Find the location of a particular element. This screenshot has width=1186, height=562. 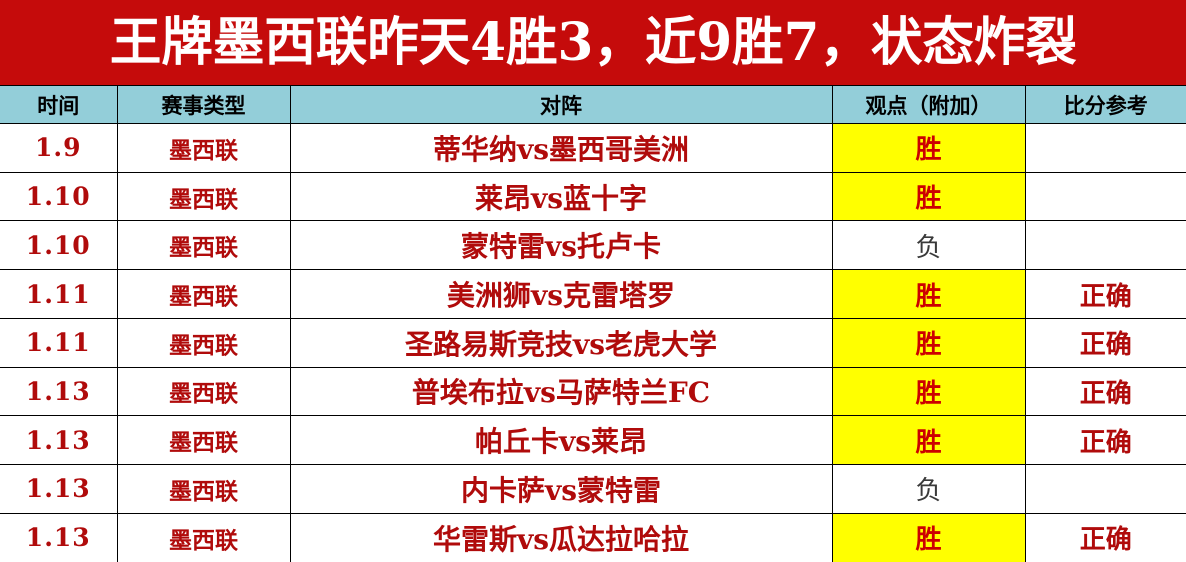

table-row: 1.10 墨西联 莱昂vs蓝十字胜 is located at coordinates (593, 196).